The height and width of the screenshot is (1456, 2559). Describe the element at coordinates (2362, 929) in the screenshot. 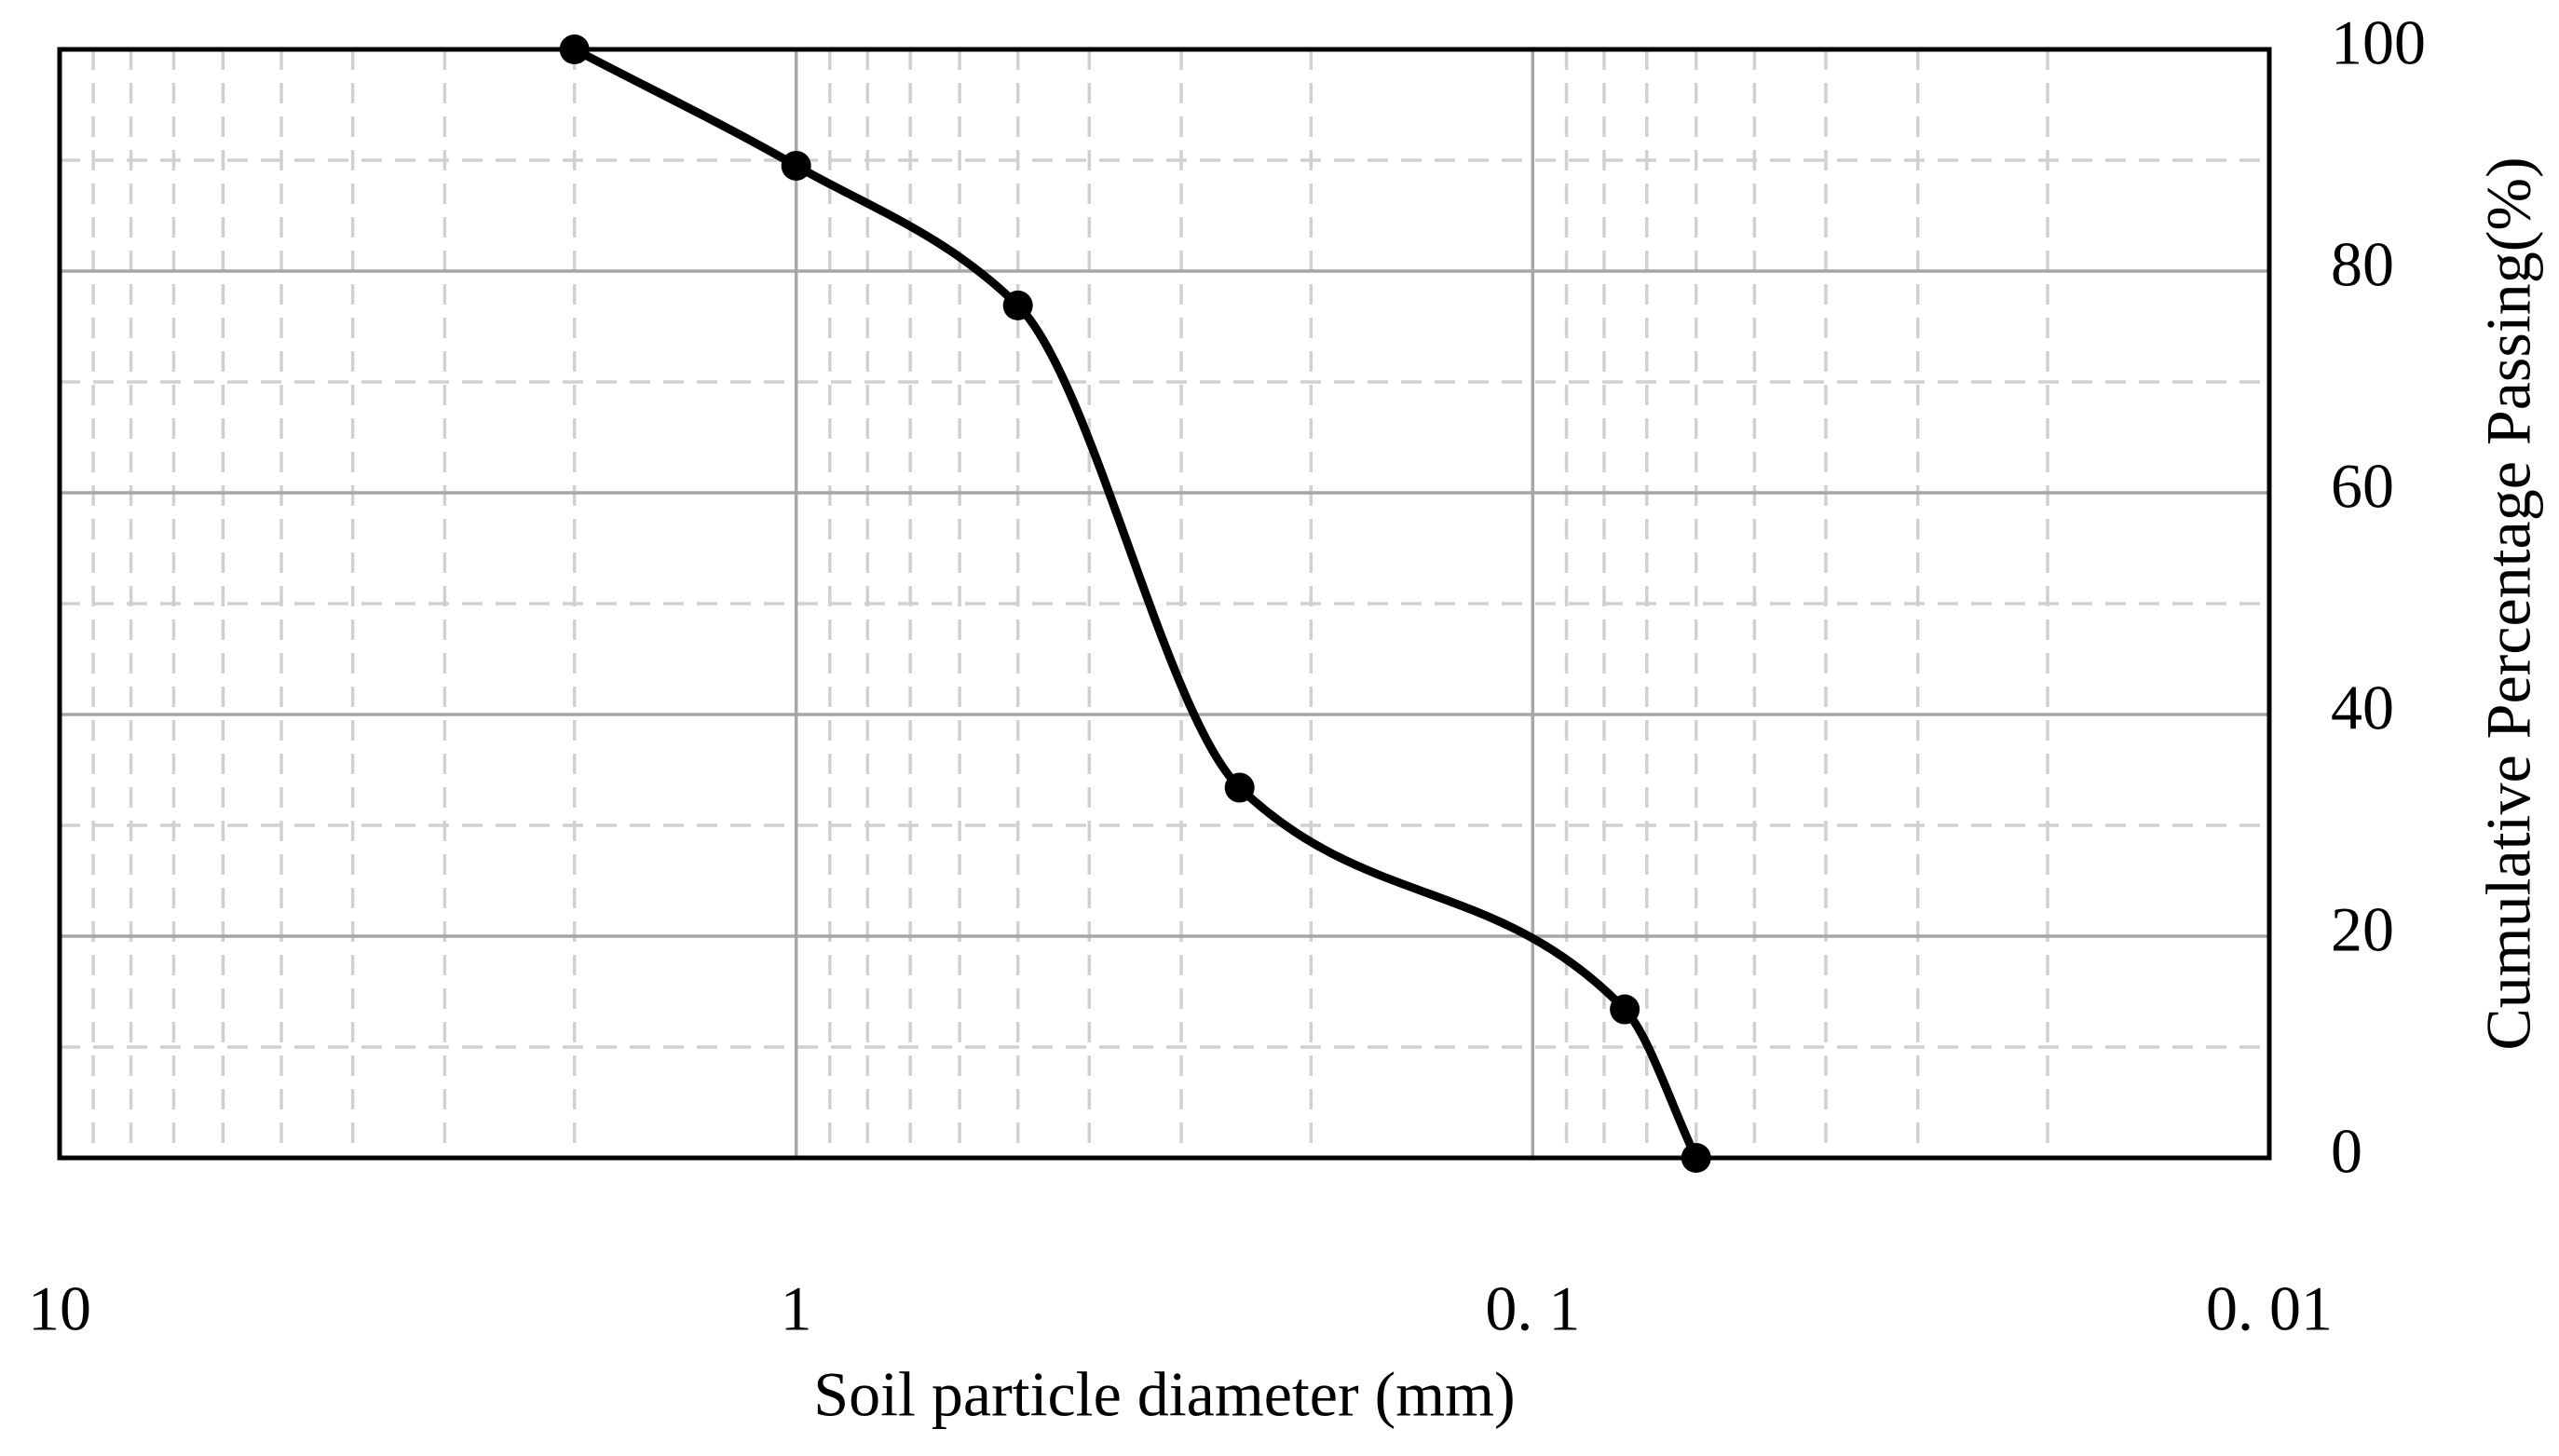

I see `y-tick-label: 20` at that location.